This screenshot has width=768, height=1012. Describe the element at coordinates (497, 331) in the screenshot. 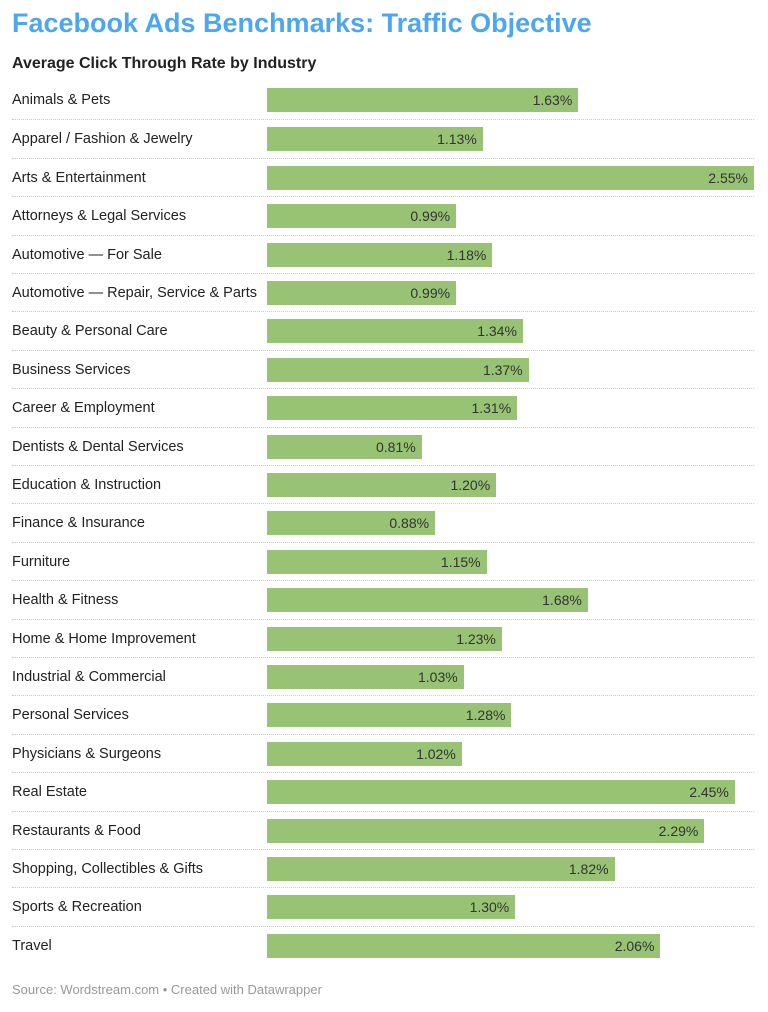

I see `value-label: 1.34%` at that location.